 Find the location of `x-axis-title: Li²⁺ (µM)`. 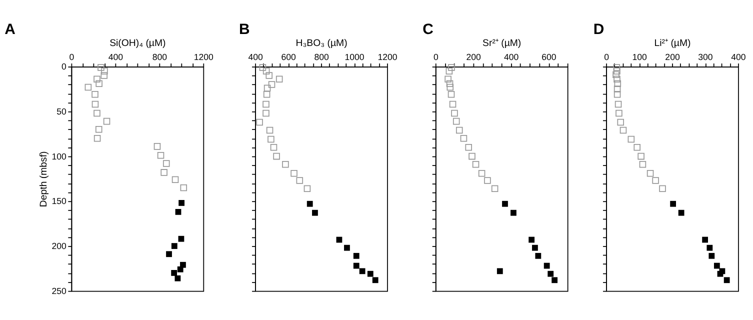

x-axis-title: Li²⁺ (µM) is located at coordinates (672, 43).